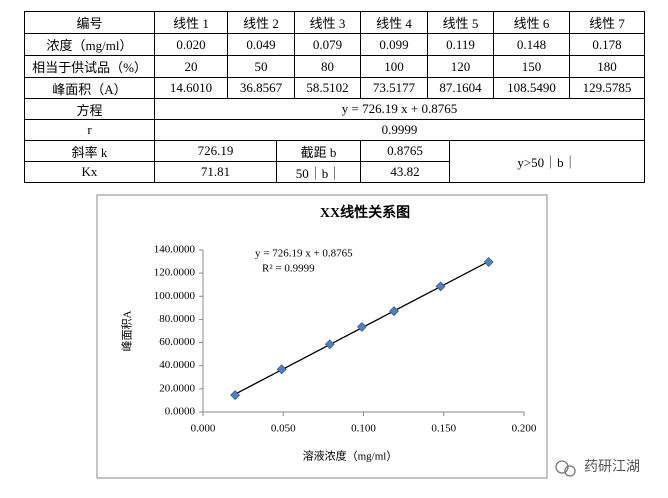 The width and height of the screenshot is (668, 498). What do you see at coordinates (443, 429) in the screenshot?
I see `x-tick-label: 0.150` at bounding box center [443, 429].